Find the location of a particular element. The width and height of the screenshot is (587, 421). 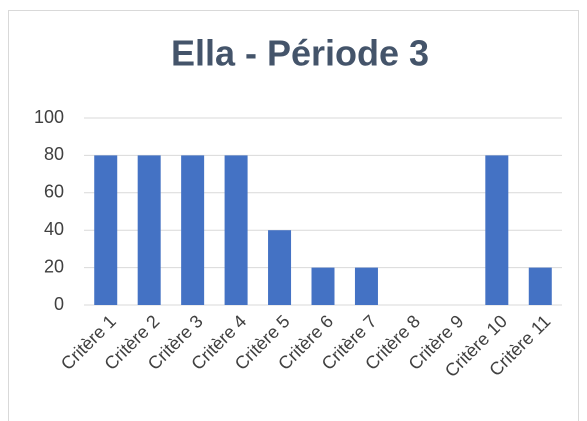

y-tick-label: 80 is located at coordinates (54, 154).